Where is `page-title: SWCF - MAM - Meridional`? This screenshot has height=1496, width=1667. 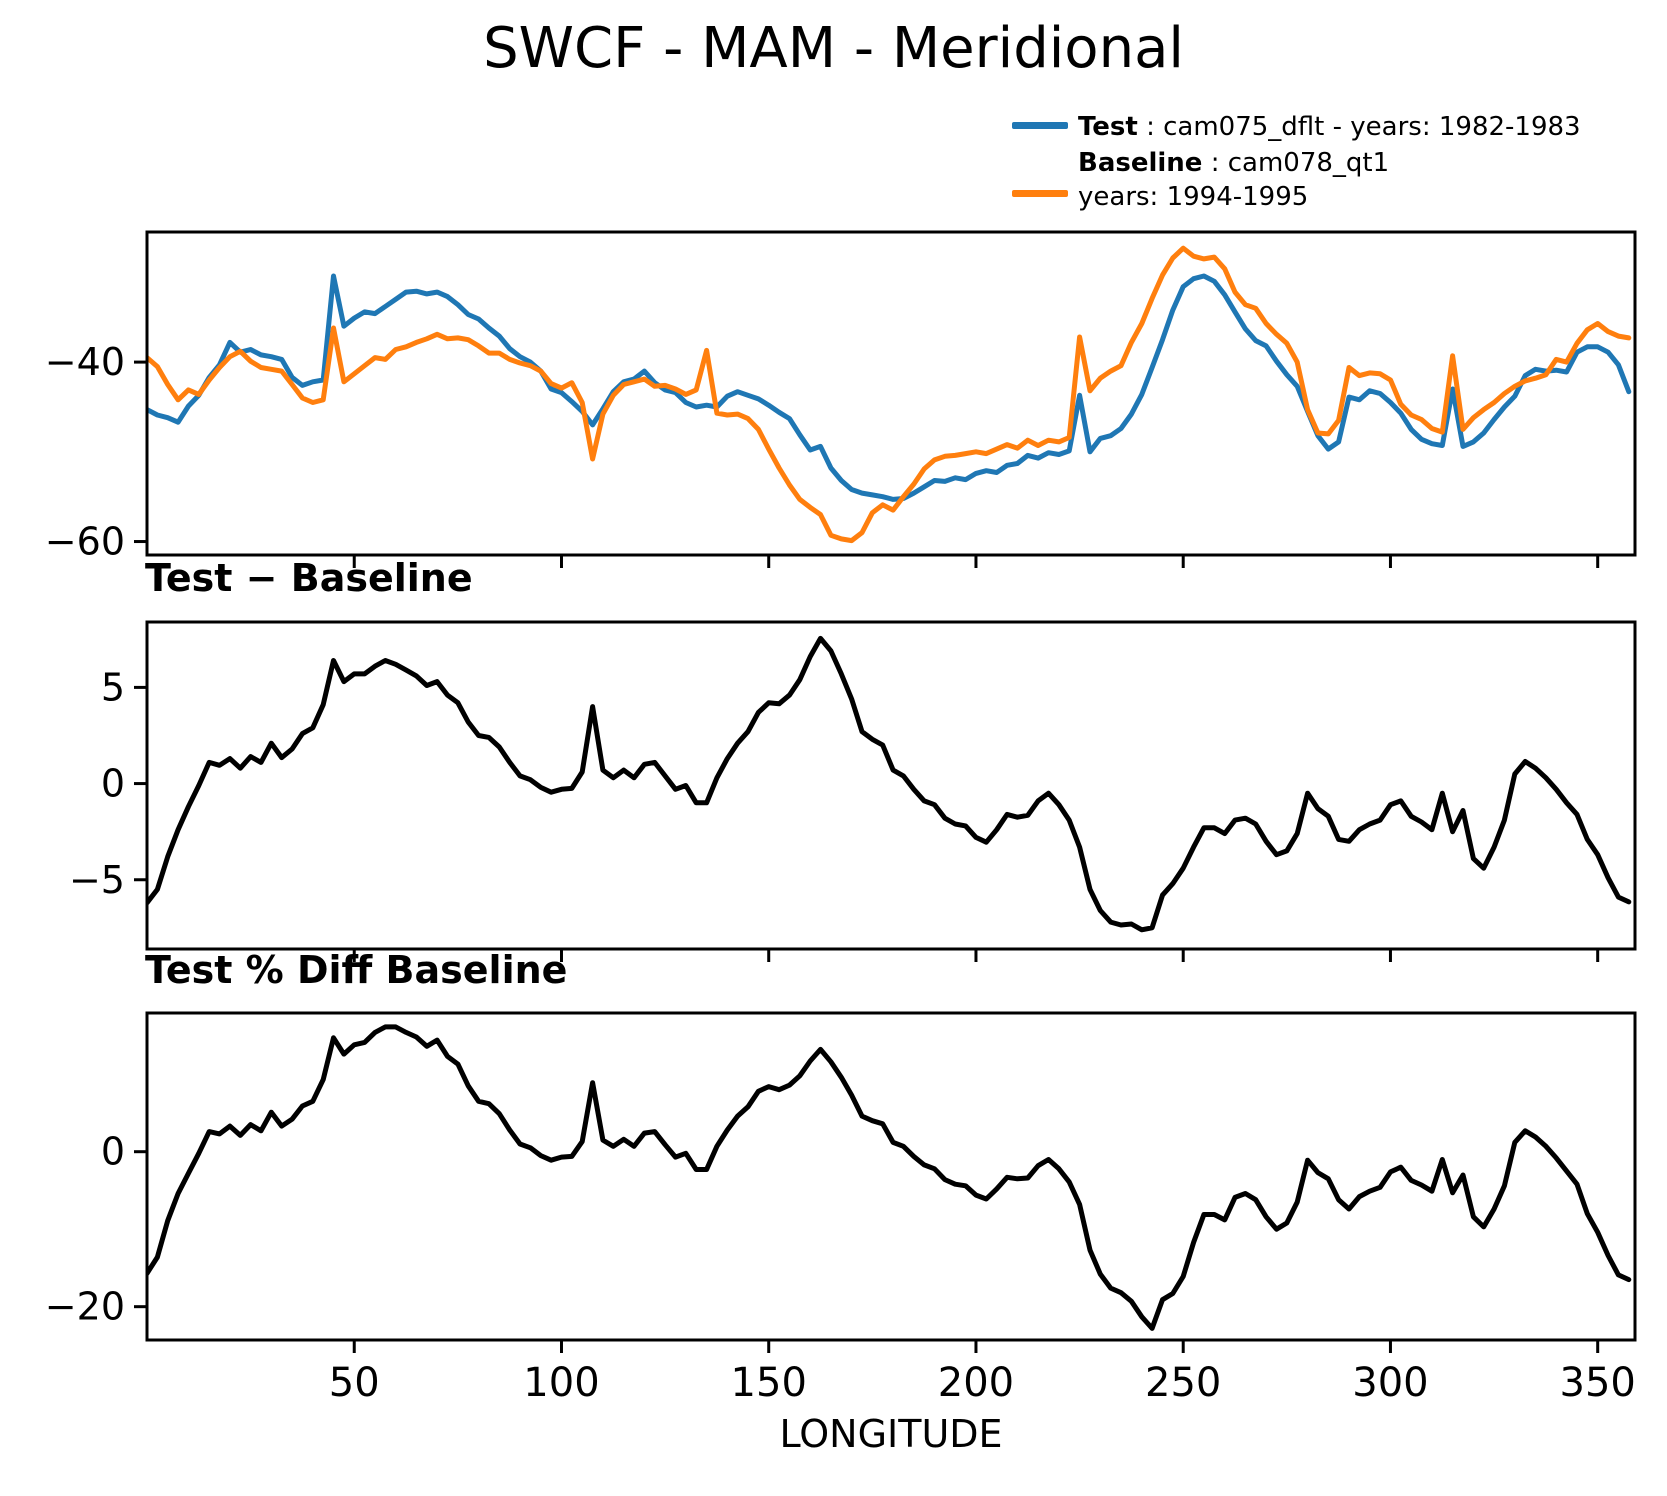 page-title: SWCF - MAM - Meridional is located at coordinates (833, 48).